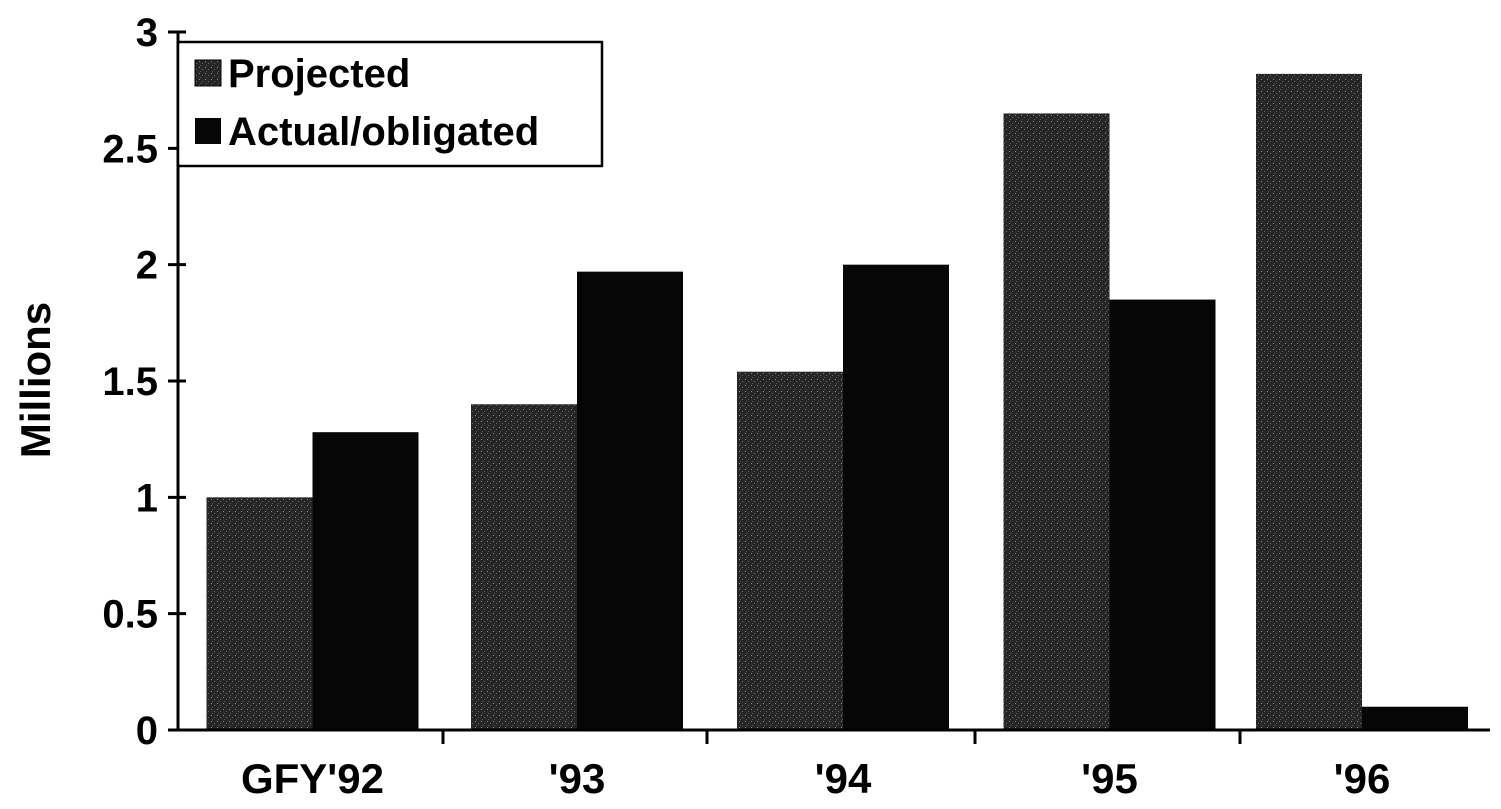 This screenshot has height=809, width=1501. What do you see at coordinates (35, 380) in the screenshot?
I see `y-axis-title: Millions` at bounding box center [35, 380].